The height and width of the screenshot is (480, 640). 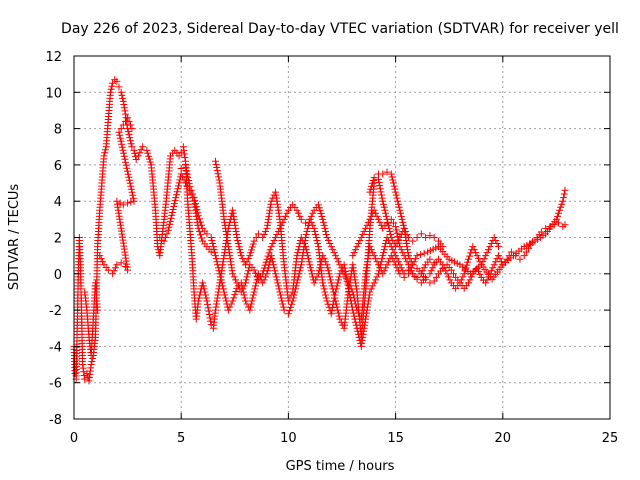 I want to click on x-tick-label: 10, so click(x=288, y=438).